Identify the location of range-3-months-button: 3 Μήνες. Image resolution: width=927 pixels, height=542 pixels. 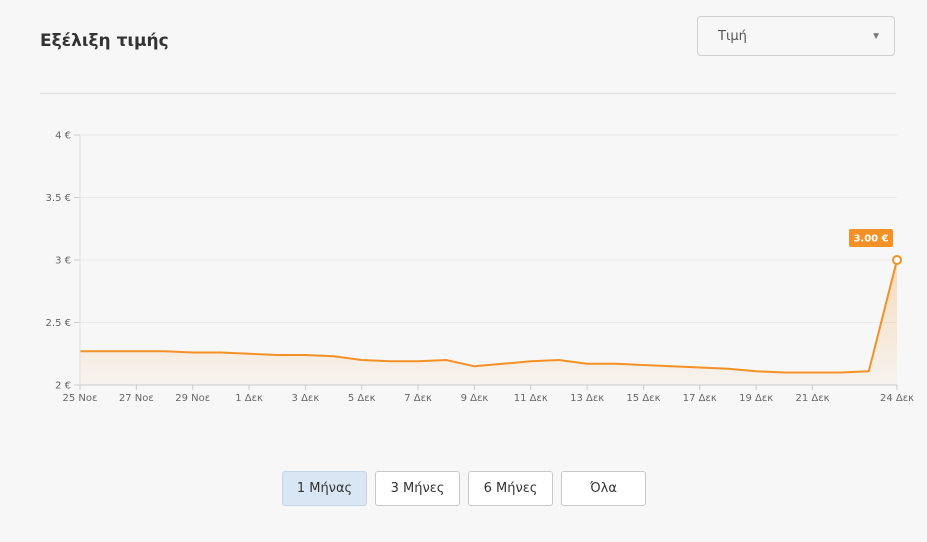
(417, 488).